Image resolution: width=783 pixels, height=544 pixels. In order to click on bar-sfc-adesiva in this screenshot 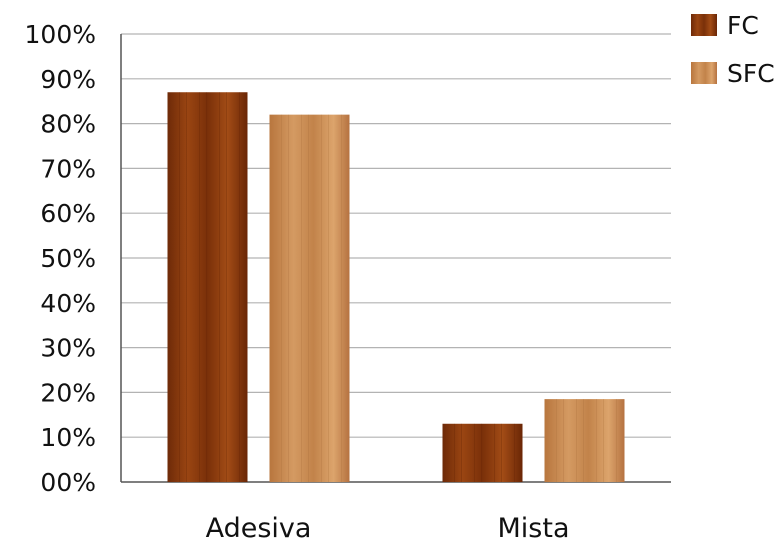, I will do `click(309, 298)`.